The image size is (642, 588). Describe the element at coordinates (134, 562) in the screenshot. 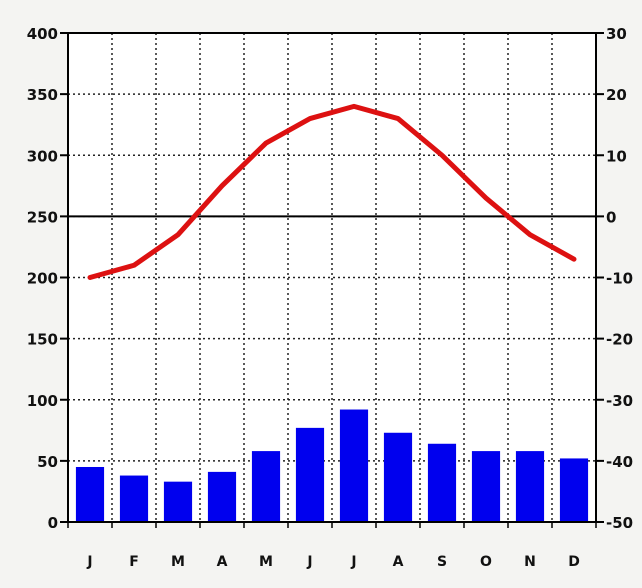

I see `x-axis-tick-label: F` at that location.